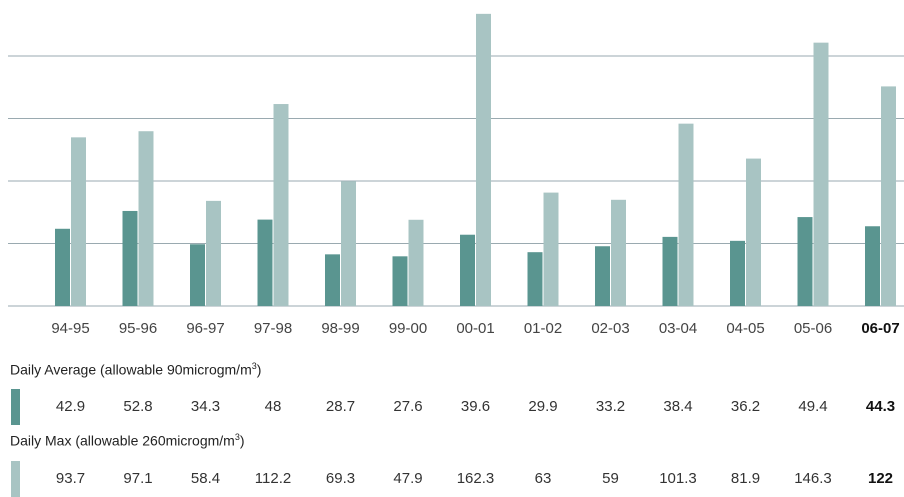 The height and width of the screenshot is (497, 904). Describe the element at coordinates (745, 478) in the screenshot. I see `daily-max-value-04-05: 81.9` at that location.